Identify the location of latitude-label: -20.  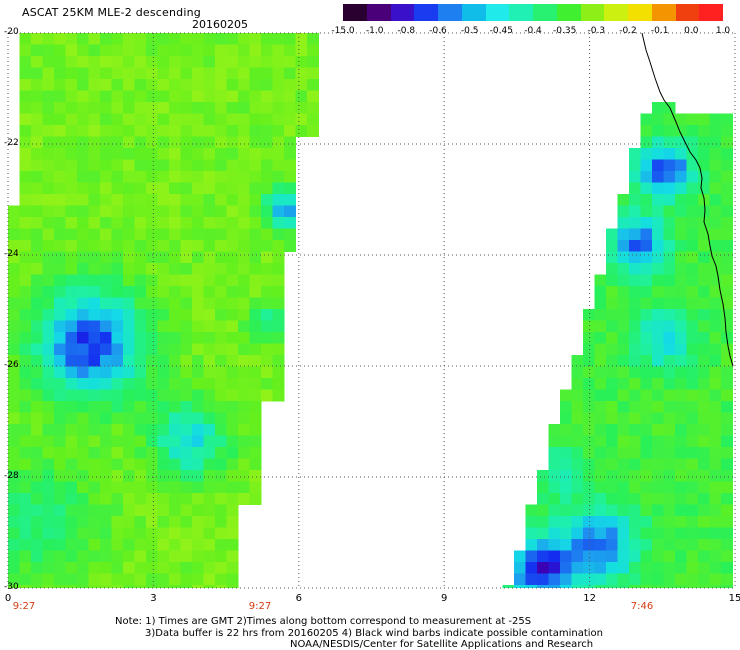
(11, 32).